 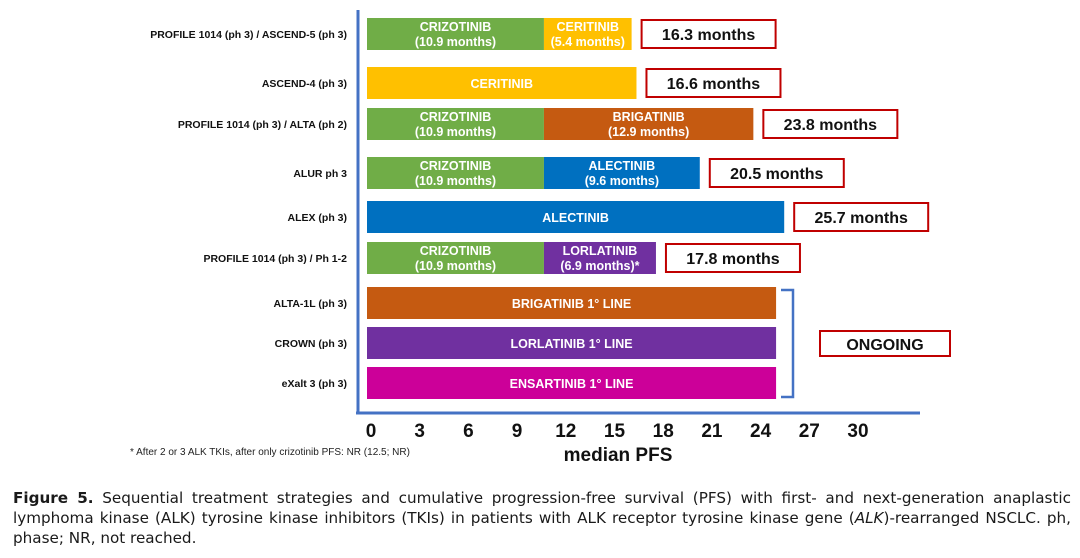 I want to click on bar-segment-drug: ENSARTINIB 1° LINE, so click(x=572, y=384).